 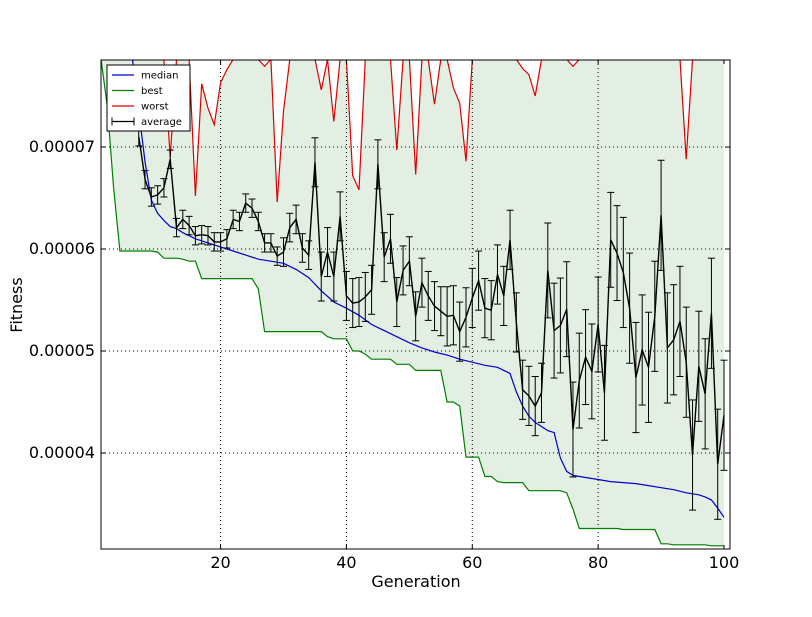 I want to click on legend-entry-median: median, so click(x=145, y=76).